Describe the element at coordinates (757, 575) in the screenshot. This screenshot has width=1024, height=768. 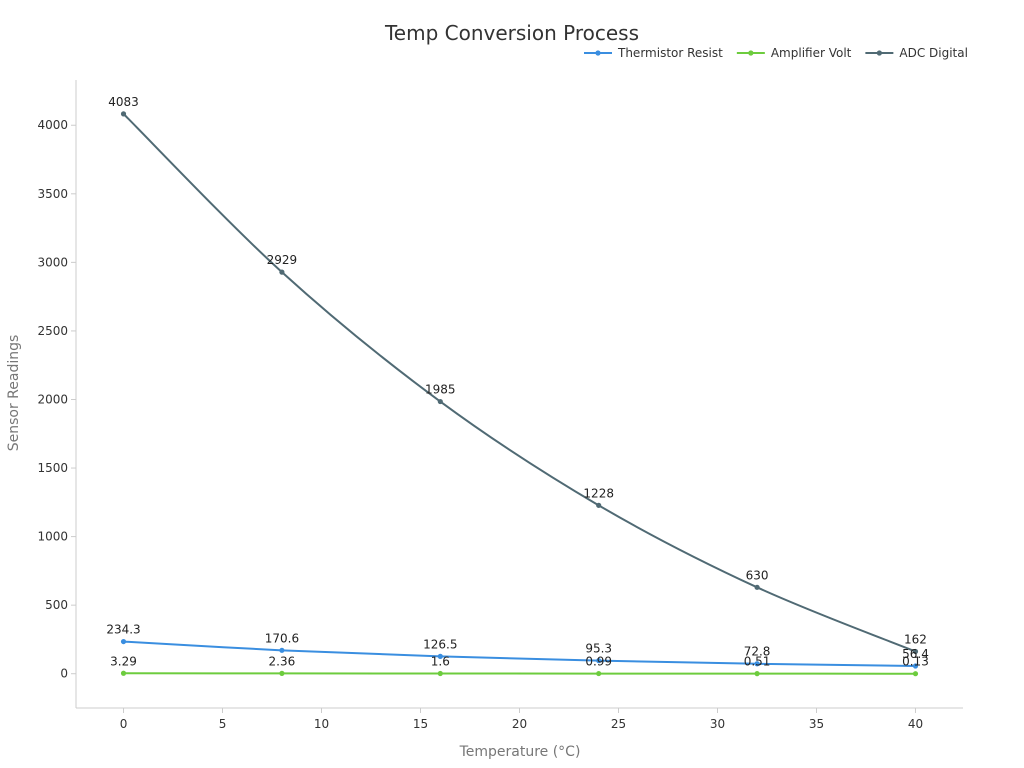
I see `data-label-adc-digital: 630` at that location.